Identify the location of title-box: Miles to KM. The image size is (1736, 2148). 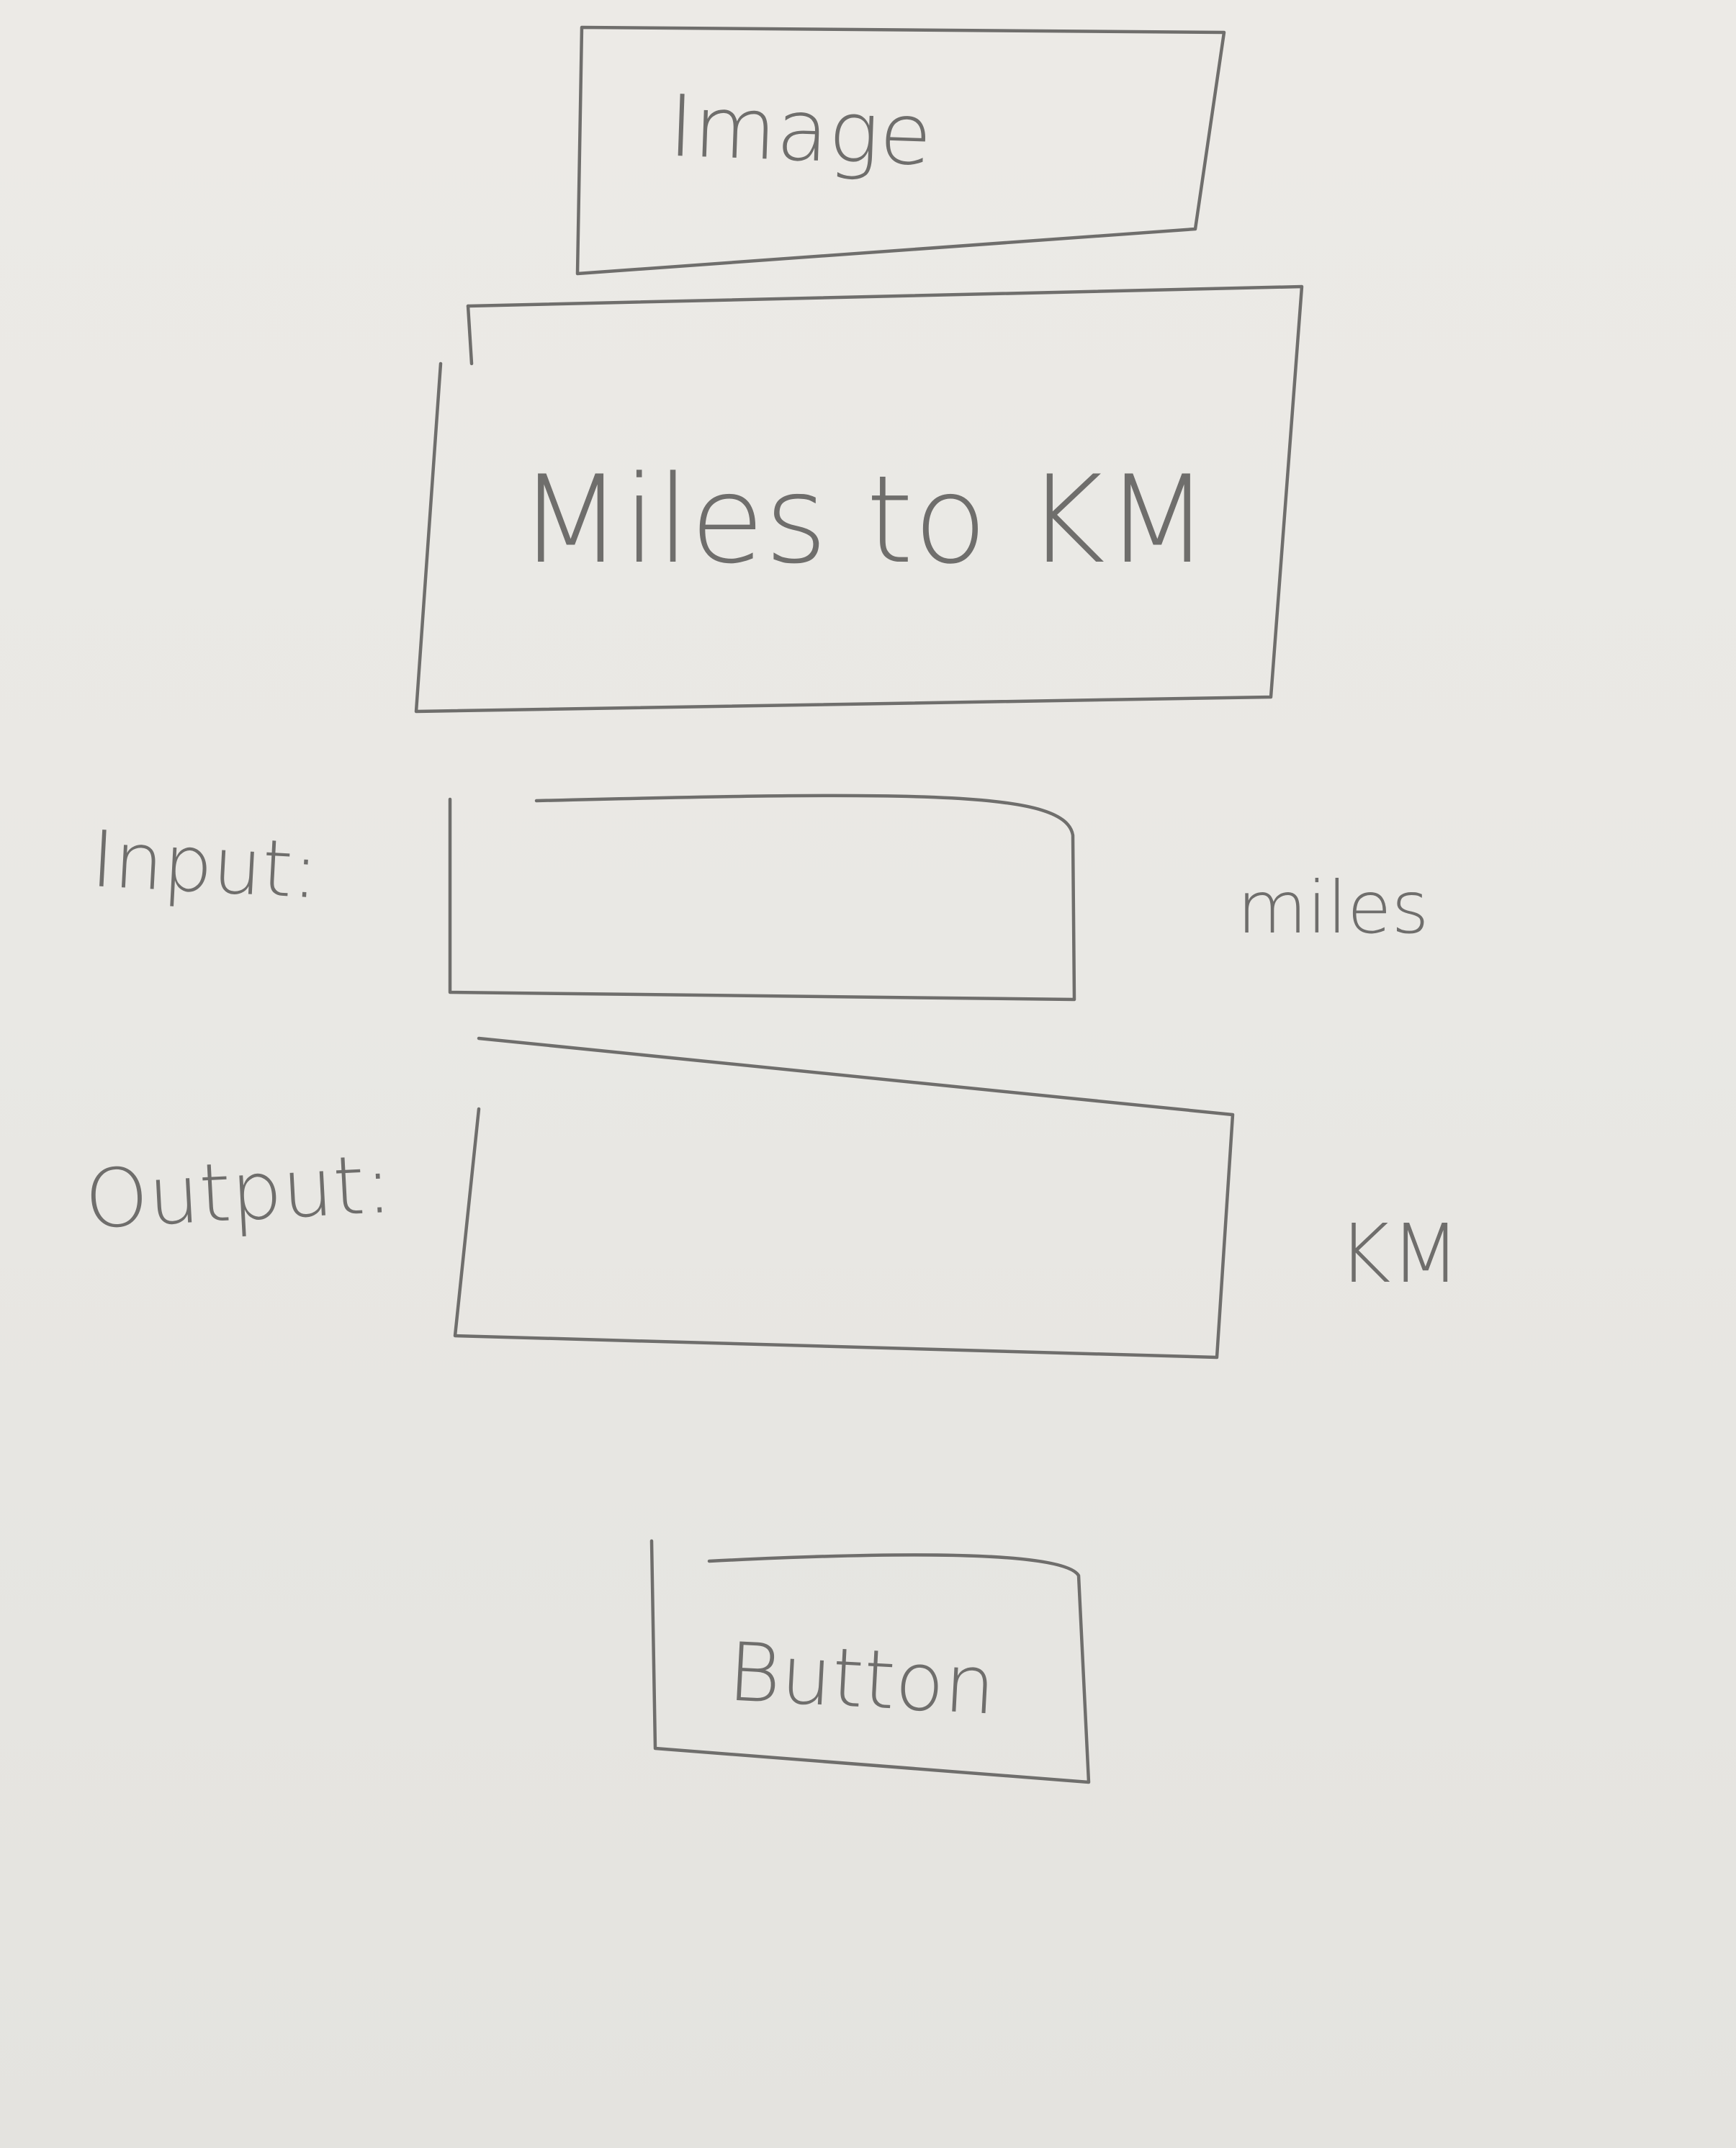
(859, 499).